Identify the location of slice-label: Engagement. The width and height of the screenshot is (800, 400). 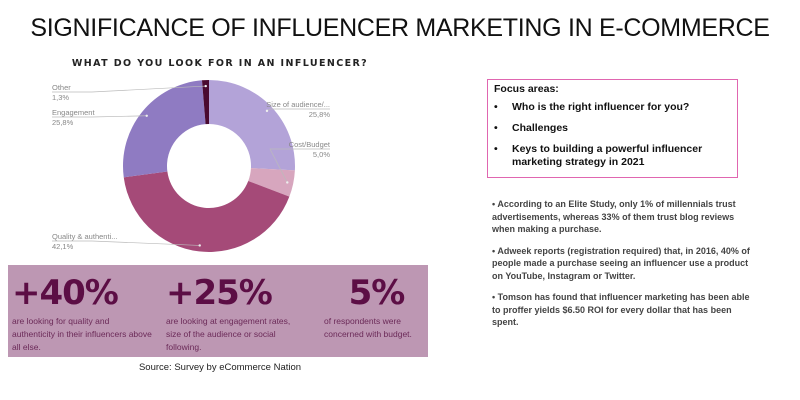
(73, 112).